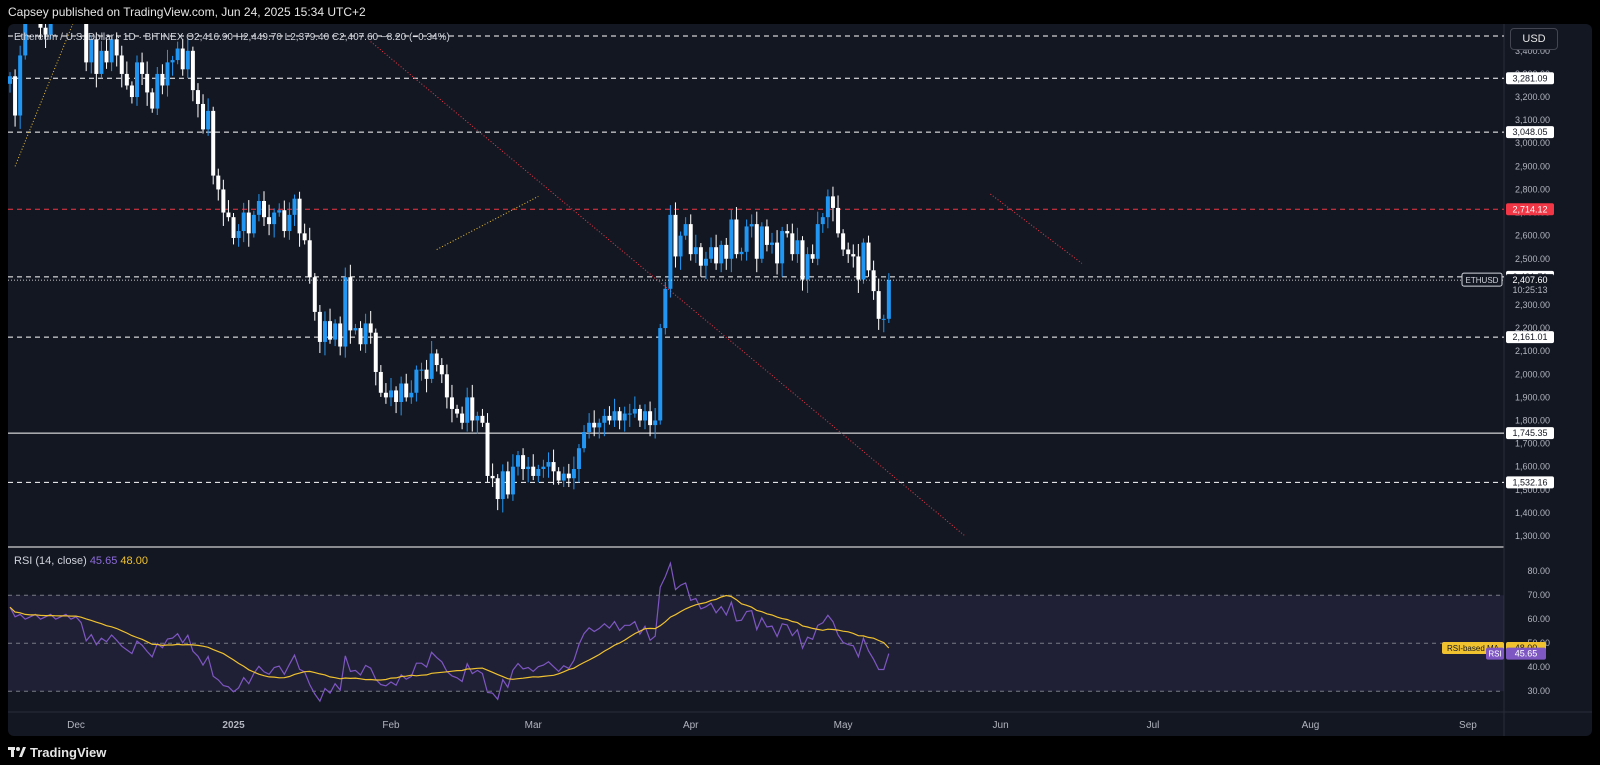 This screenshot has width=1600, height=765. What do you see at coordinates (1532, 305) in the screenshot?
I see `price-tick-label: 2,300.00` at bounding box center [1532, 305].